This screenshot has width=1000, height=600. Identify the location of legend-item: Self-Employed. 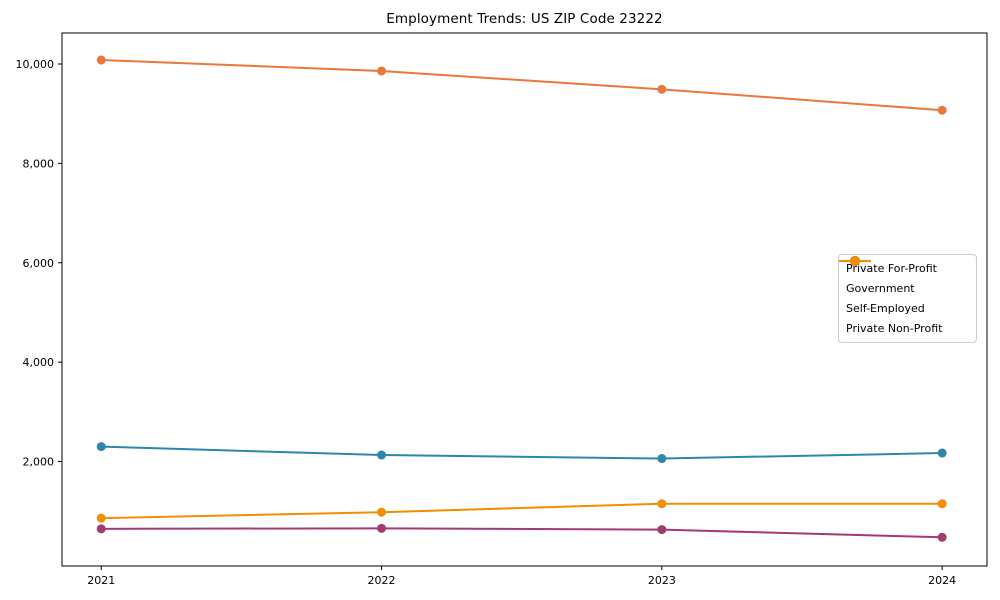
(904, 286).